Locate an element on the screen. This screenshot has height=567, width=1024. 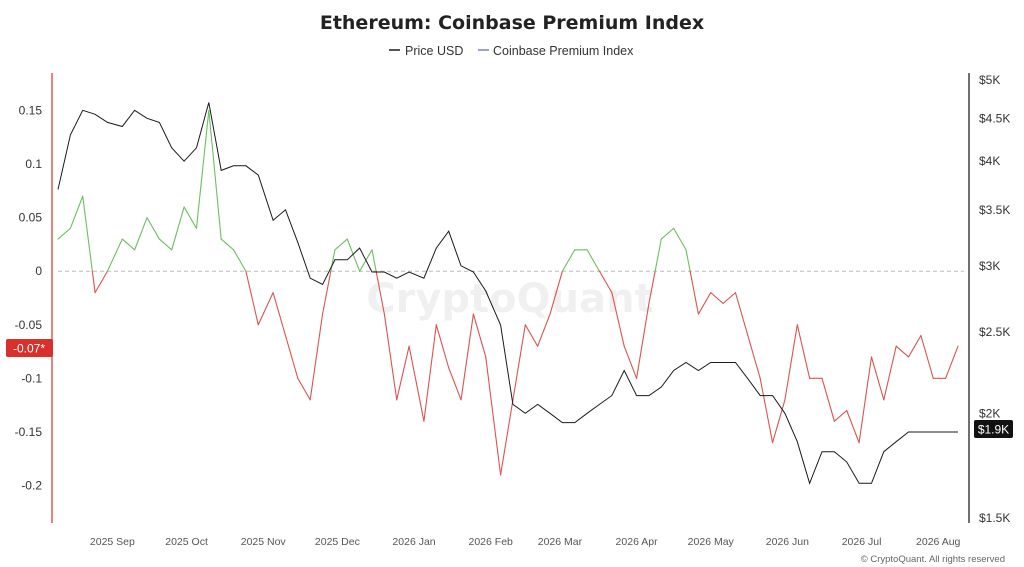
left-axis-ticks: 0.15 0.1 0.05 0 -0.05 -0.1 -0.15 -0.2 is located at coordinates (29, 298).